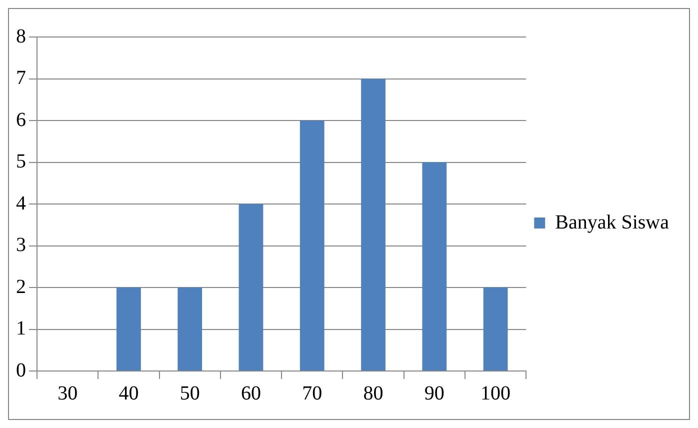  I want to click on x-tick-label: 50, so click(190, 393).